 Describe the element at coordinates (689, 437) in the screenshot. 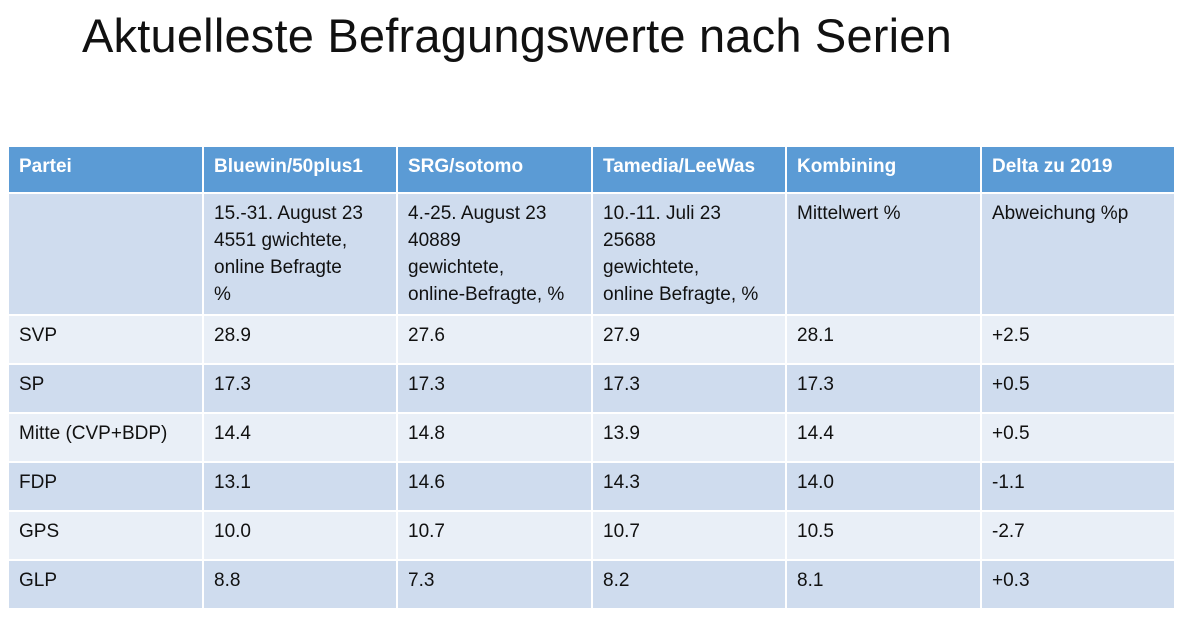

I see `value-tamedia: 13.9` at that location.